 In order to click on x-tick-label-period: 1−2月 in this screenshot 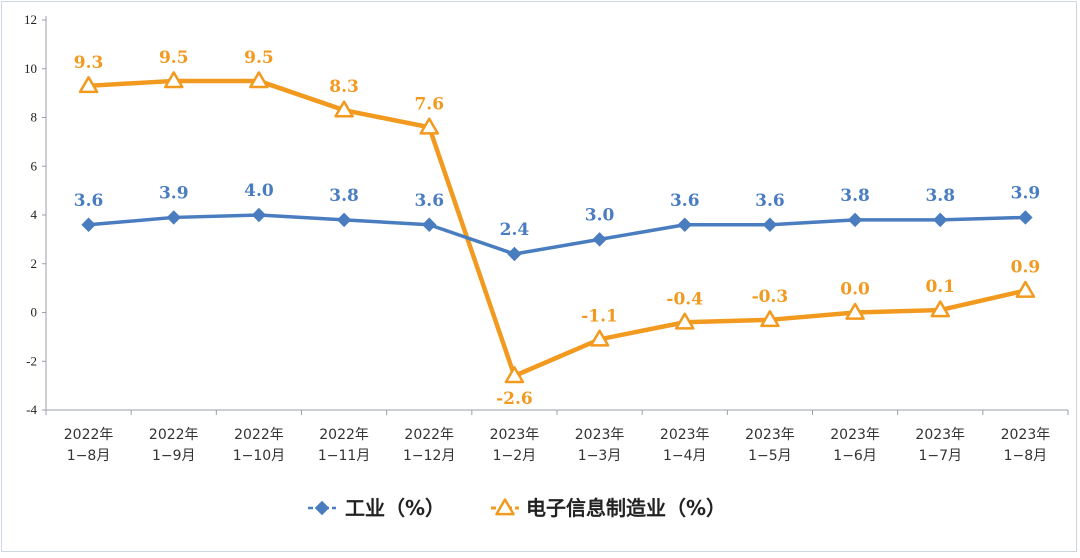, I will do `click(515, 456)`.